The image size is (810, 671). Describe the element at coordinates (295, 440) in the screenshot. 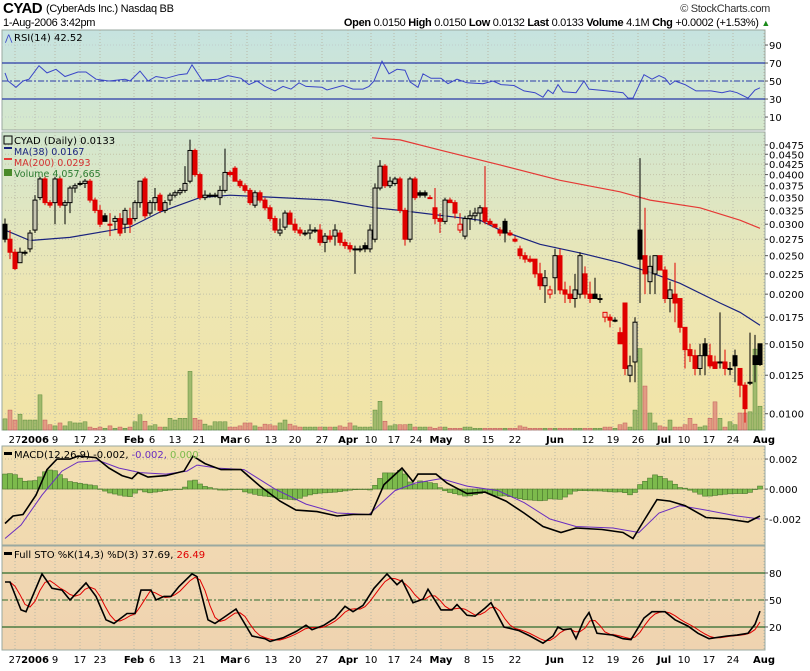

I see `date-tick-label: 20` at that location.